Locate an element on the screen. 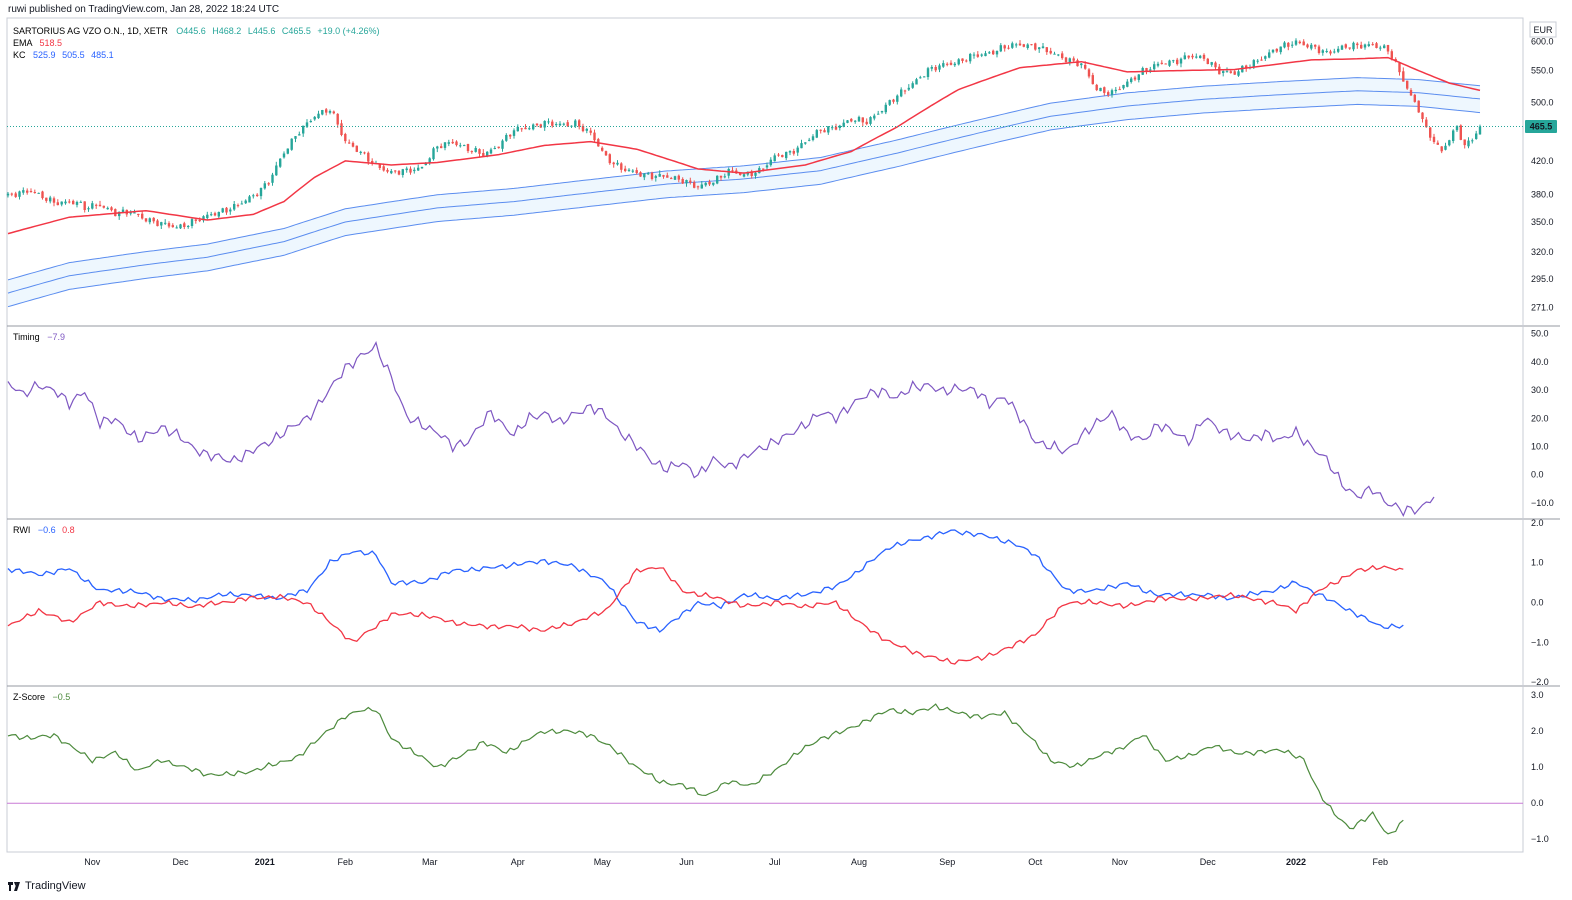 The width and height of the screenshot is (1572, 900). x-tick-label: Feb is located at coordinates (1381, 862).